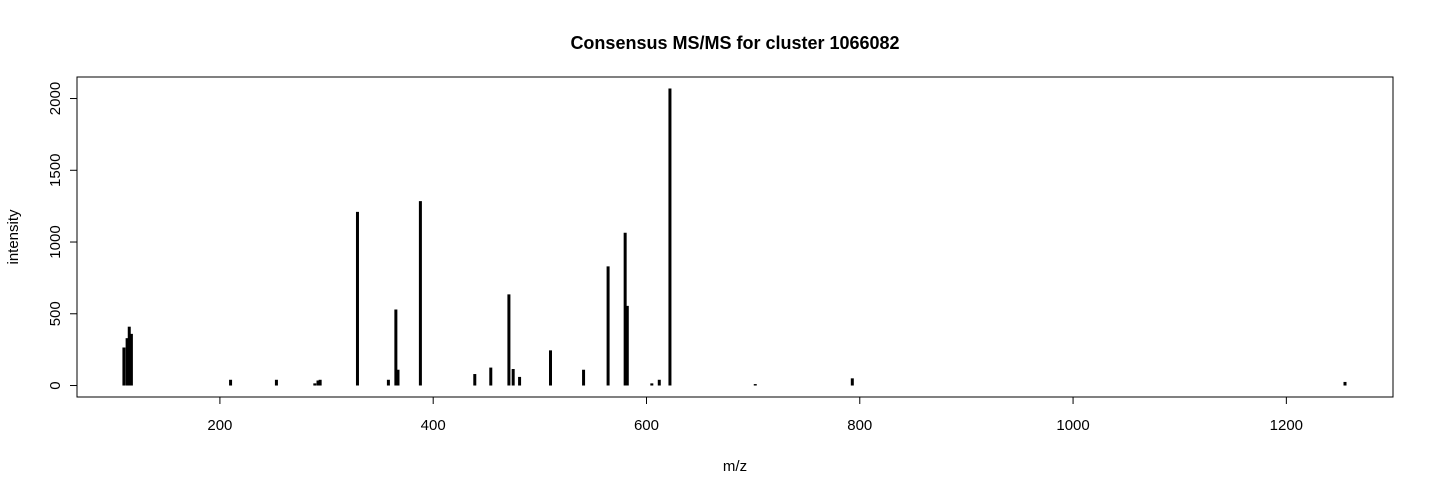 The width and height of the screenshot is (1432, 495). Describe the element at coordinates (859, 425) in the screenshot. I see `x-tick-label: 800` at that location.